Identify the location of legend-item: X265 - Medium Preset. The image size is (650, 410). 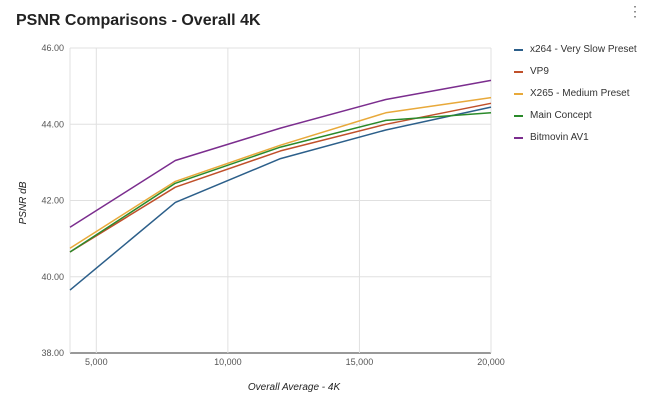
(575, 93).